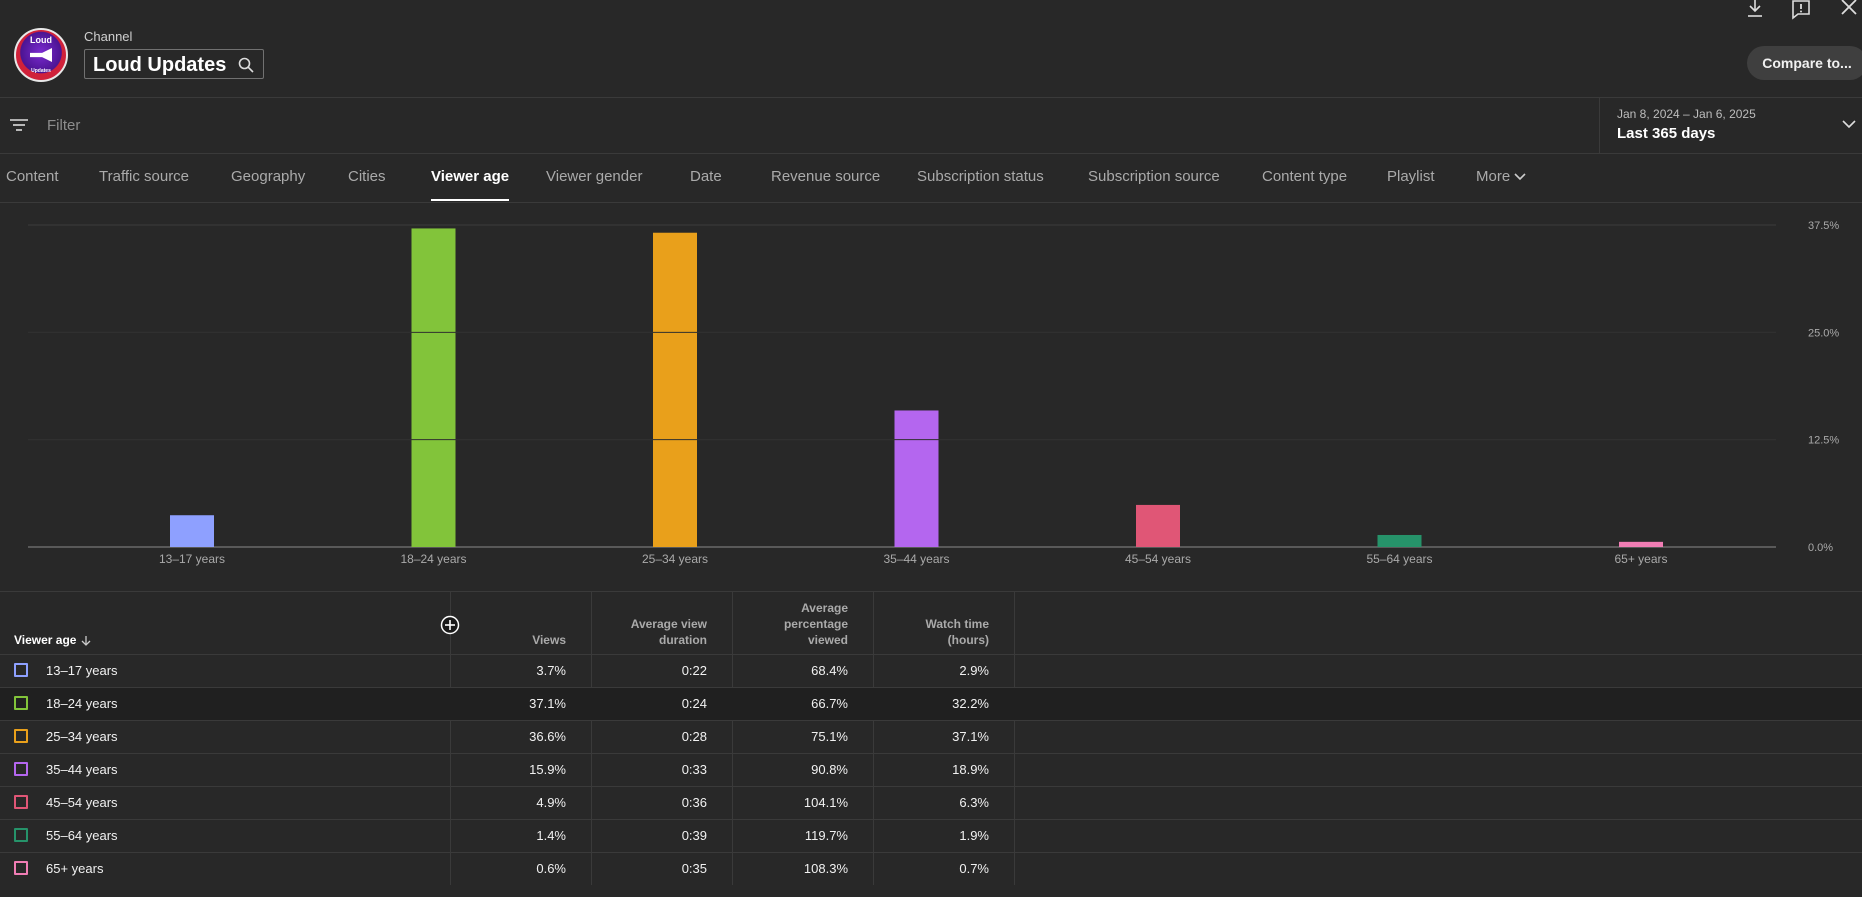 The image size is (1862, 897). What do you see at coordinates (931, 769) in the screenshot?
I see `table-row: 35–44 years 15.9% 0:33 90.8% 18.9%` at bounding box center [931, 769].